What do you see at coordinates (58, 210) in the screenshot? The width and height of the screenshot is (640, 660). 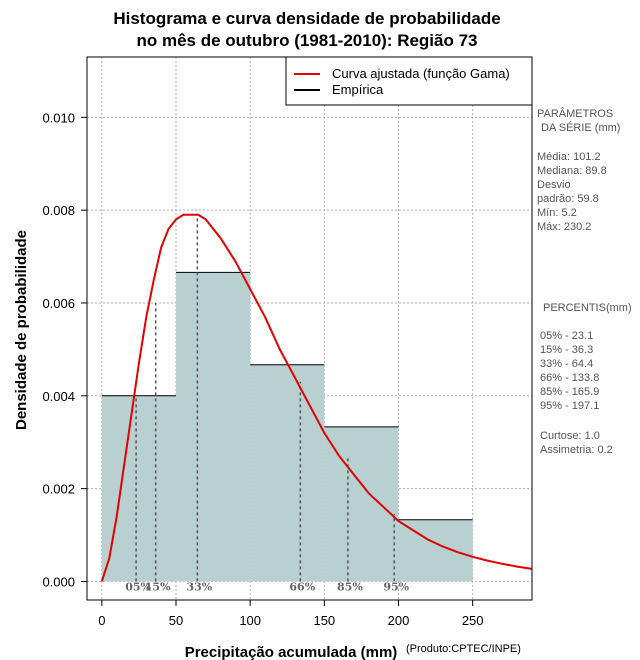 I see `y-tick-label-4: 0.008` at bounding box center [58, 210].